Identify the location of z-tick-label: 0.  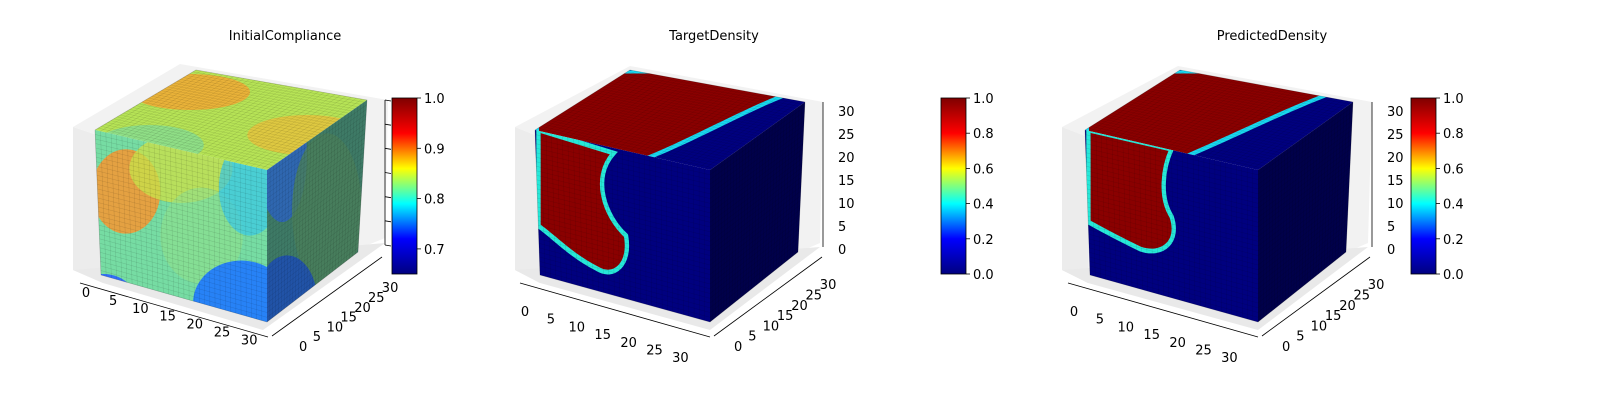
(842, 250).